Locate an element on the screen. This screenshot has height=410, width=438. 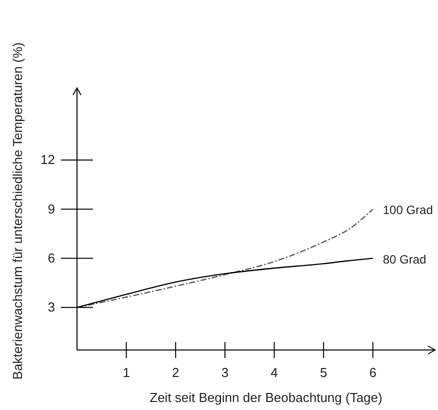
series-label: 80 Grad is located at coordinates (404, 259).